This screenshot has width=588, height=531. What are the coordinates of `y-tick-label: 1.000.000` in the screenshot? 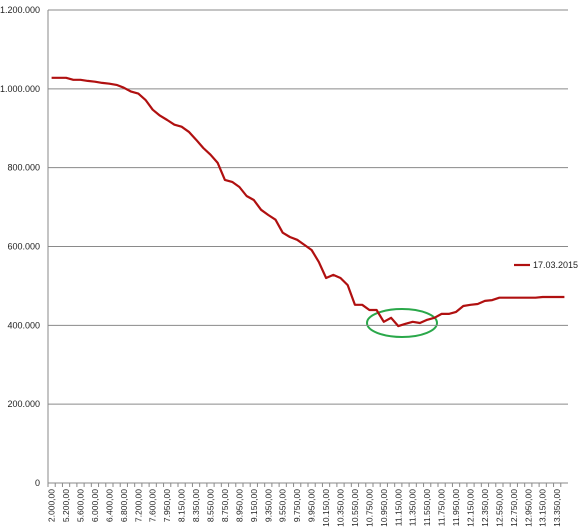 It's located at (20, 89).